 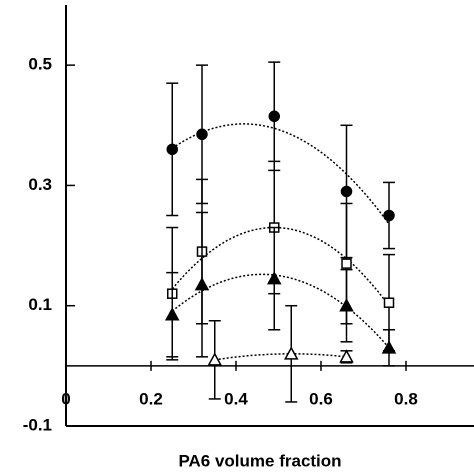 What do you see at coordinates (40, 64) in the screenshot?
I see `y-tick-label: 0.5` at bounding box center [40, 64].